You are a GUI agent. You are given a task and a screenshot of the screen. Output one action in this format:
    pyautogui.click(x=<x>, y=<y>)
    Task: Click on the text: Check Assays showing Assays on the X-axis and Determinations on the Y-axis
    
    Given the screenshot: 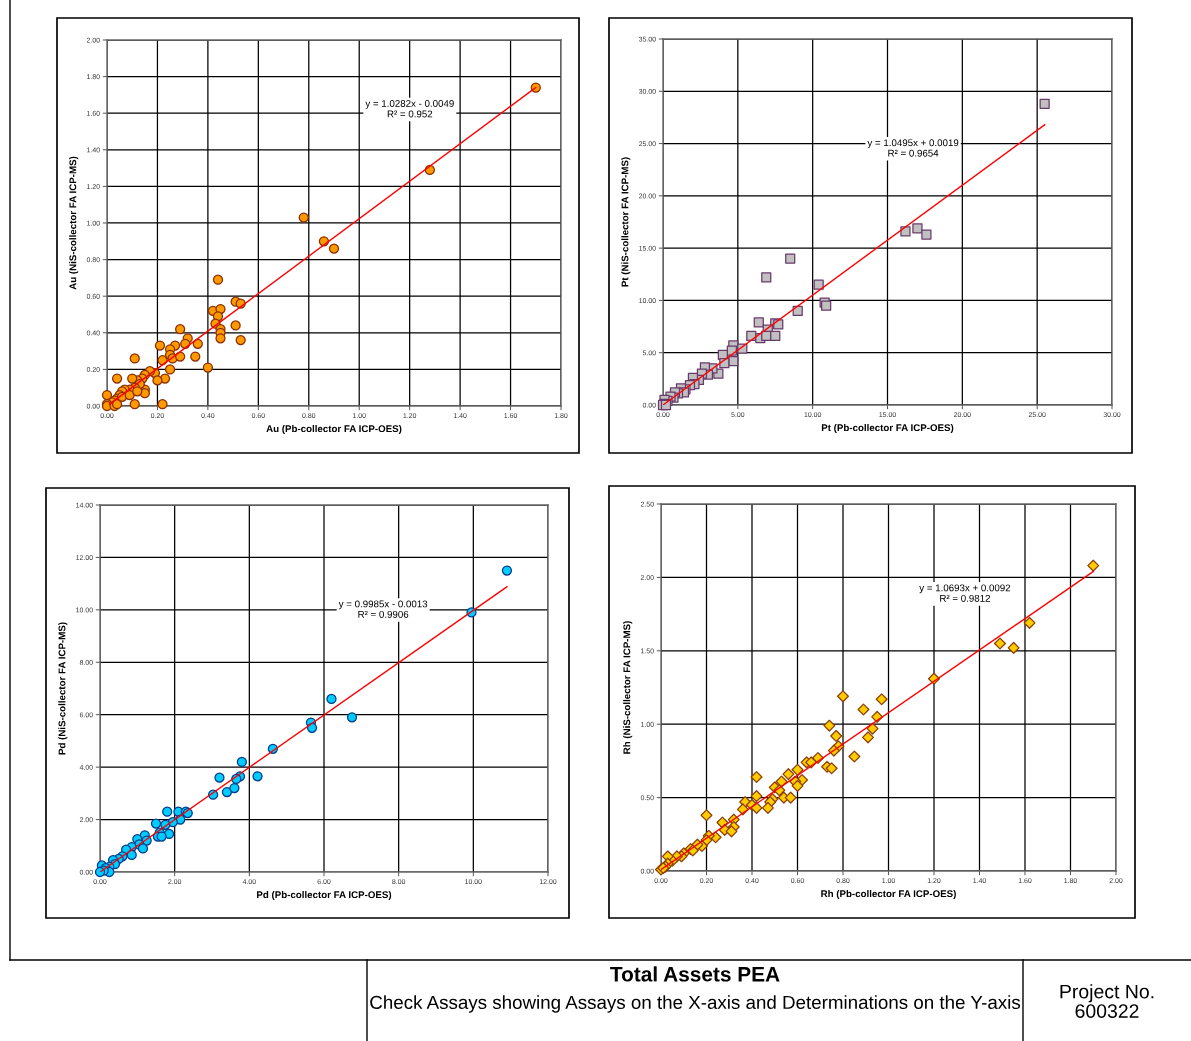 What is the action you would take?
    pyautogui.click(x=695, y=1004)
    